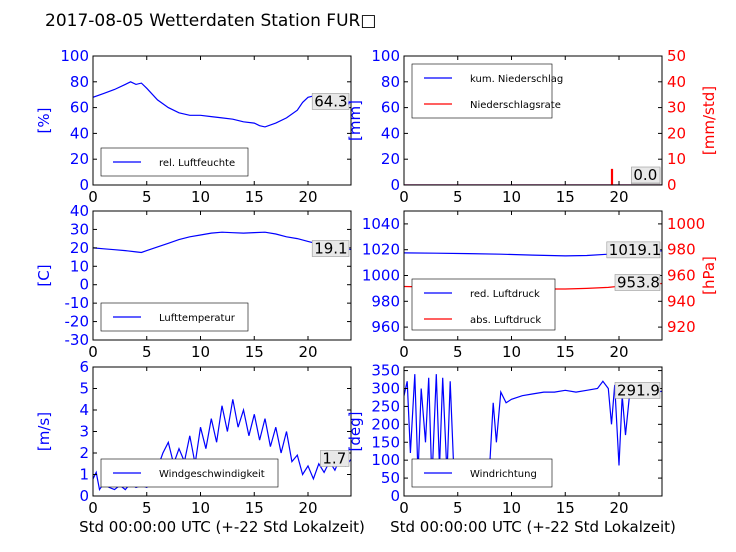 The height and width of the screenshot is (552, 736). What do you see at coordinates (381, 224) in the screenshot?
I see `y-tick-label: 1040` at bounding box center [381, 224].